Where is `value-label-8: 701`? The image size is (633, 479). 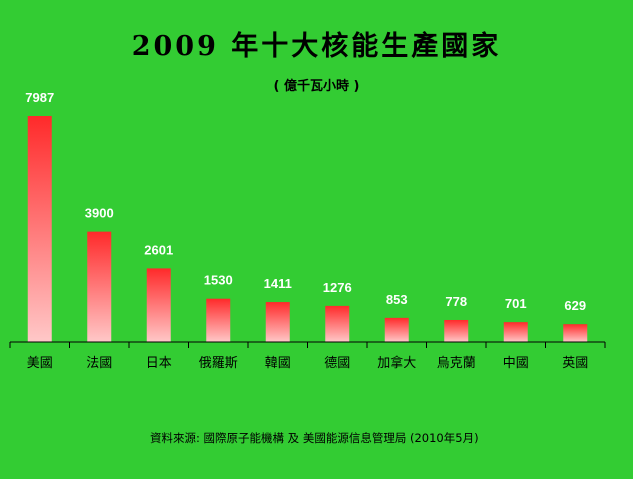
value-label-8: 701 is located at coordinates (516, 303).